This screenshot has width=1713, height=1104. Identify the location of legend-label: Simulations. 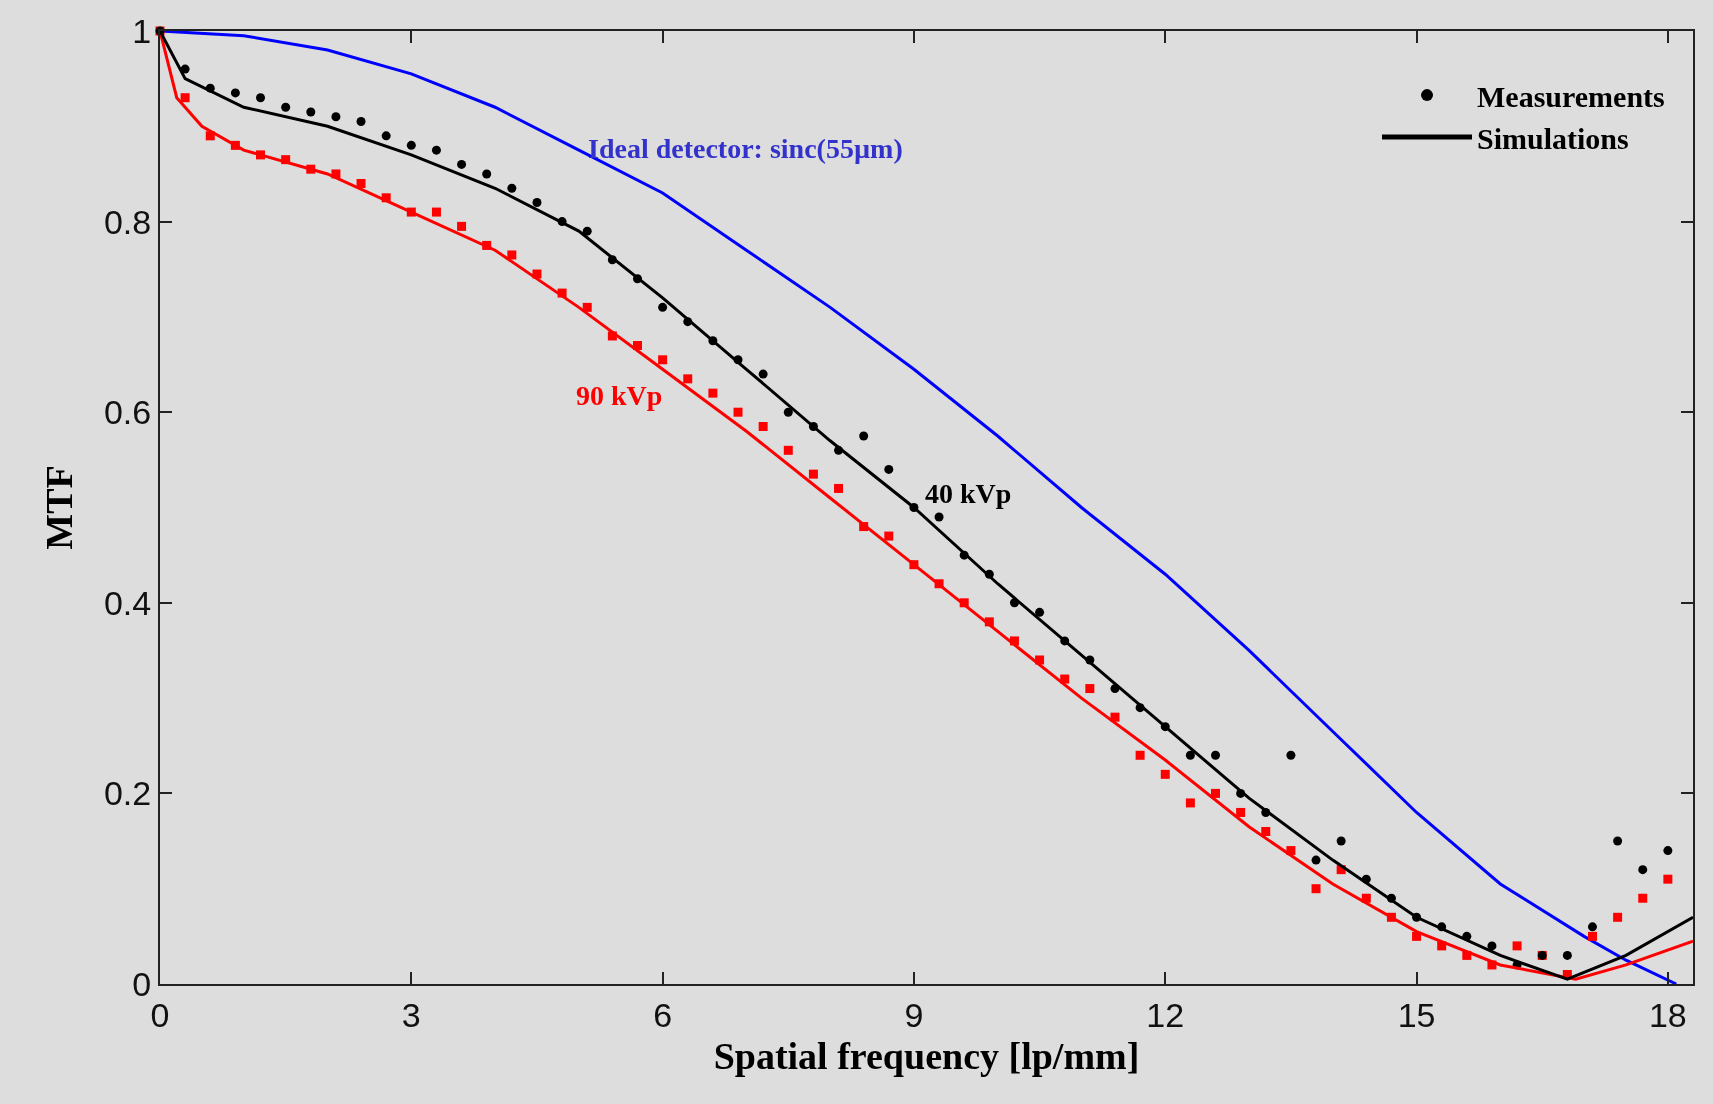
(1553, 138).